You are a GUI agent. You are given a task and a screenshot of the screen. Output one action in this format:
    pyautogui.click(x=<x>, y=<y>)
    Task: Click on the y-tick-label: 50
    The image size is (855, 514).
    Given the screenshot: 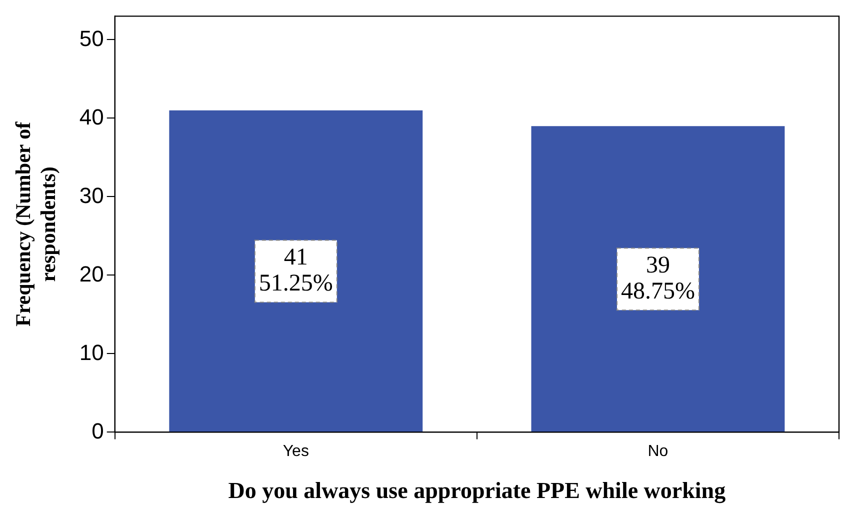 What is the action you would take?
    pyautogui.click(x=91, y=38)
    